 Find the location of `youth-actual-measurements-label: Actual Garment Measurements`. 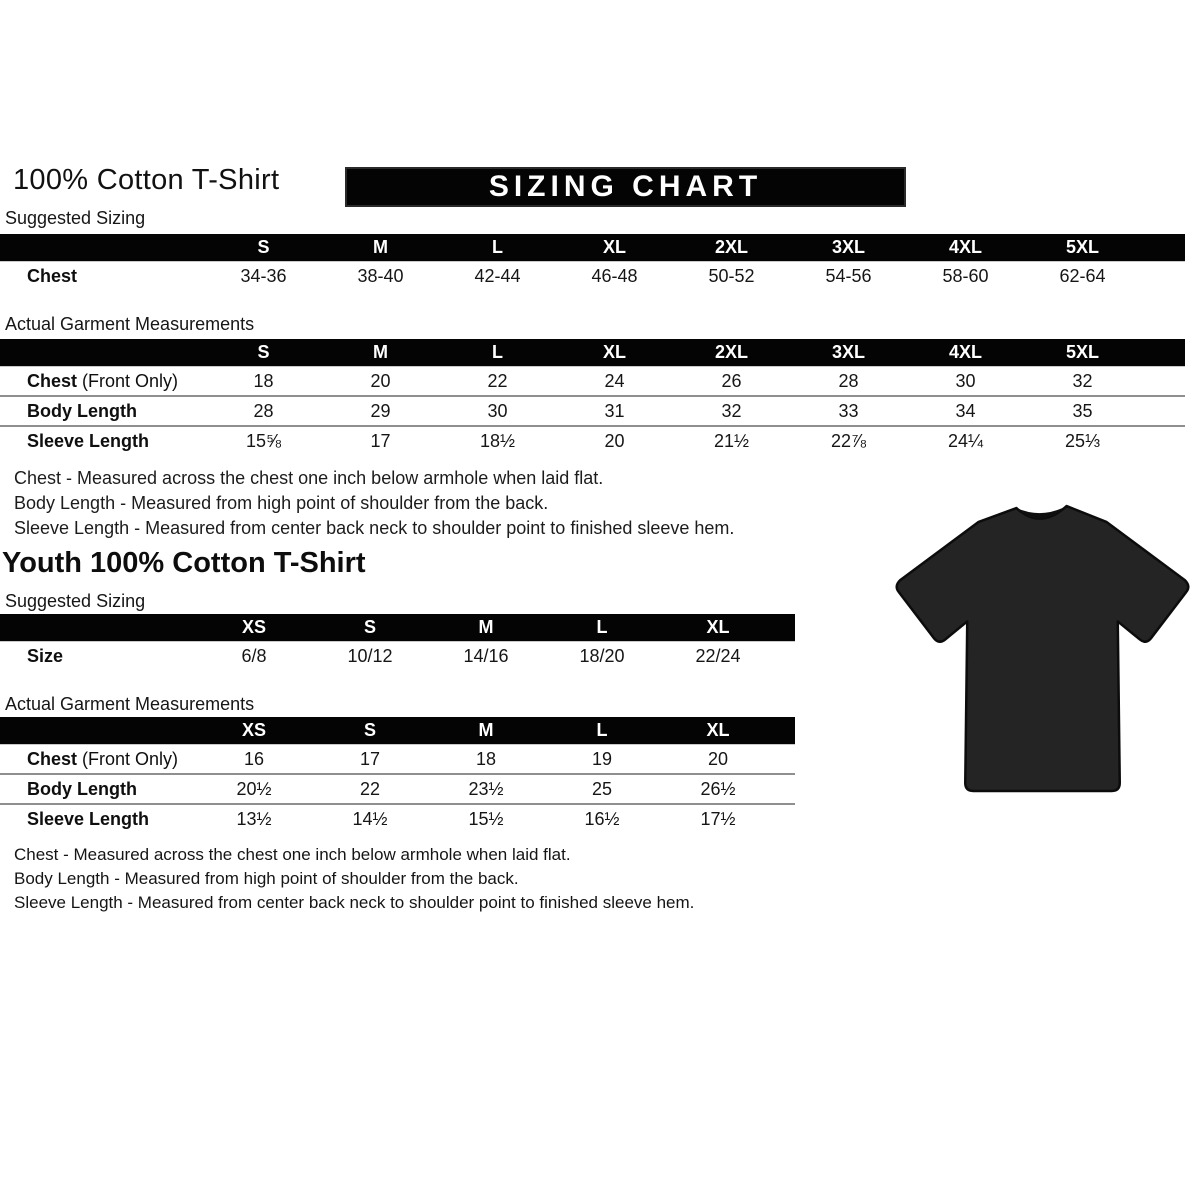

youth-actual-measurements-label: Actual Garment Measurements is located at coordinates (130, 704).